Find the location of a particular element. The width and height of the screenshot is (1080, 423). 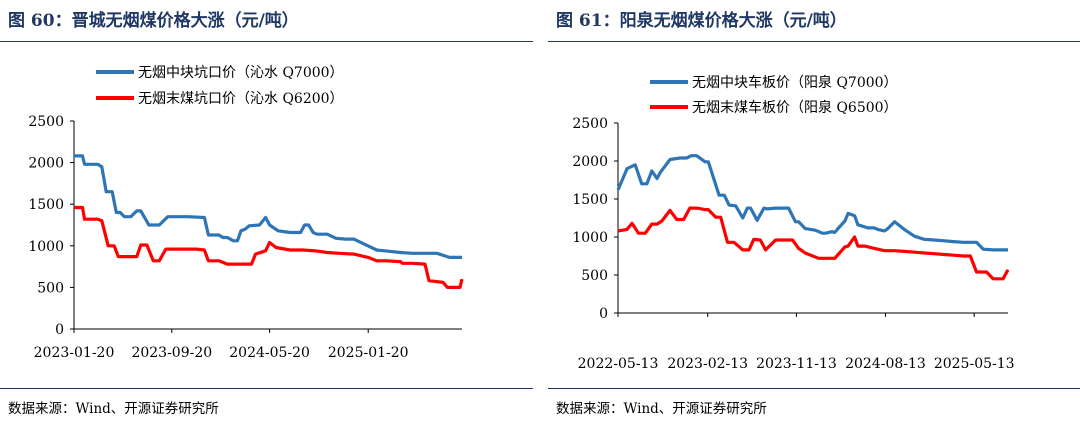

x-tick-label: 2024-05-20 is located at coordinates (269, 353).